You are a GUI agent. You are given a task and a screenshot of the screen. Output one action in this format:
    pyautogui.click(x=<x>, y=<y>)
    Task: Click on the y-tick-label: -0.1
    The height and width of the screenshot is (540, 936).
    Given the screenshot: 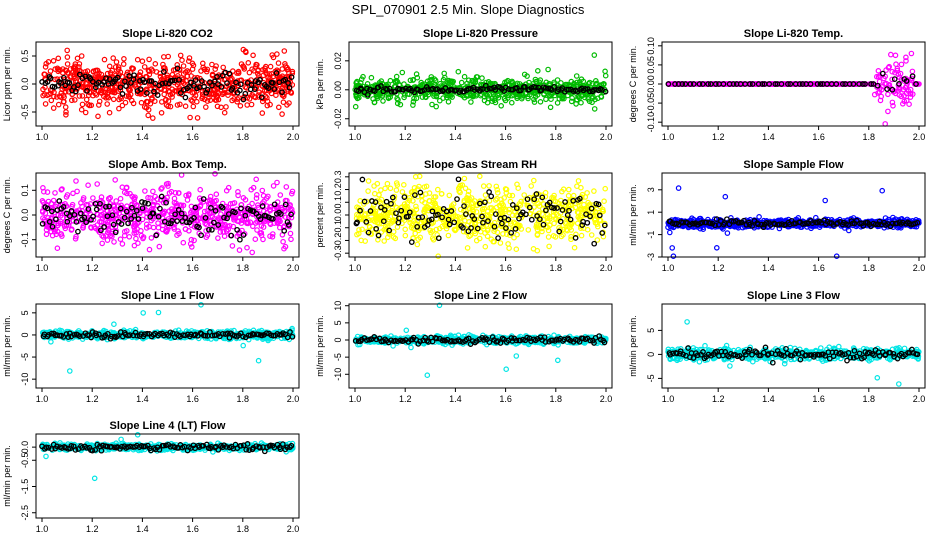 What is the action you would take?
    pyautogui.click(x=338, y=228)
    